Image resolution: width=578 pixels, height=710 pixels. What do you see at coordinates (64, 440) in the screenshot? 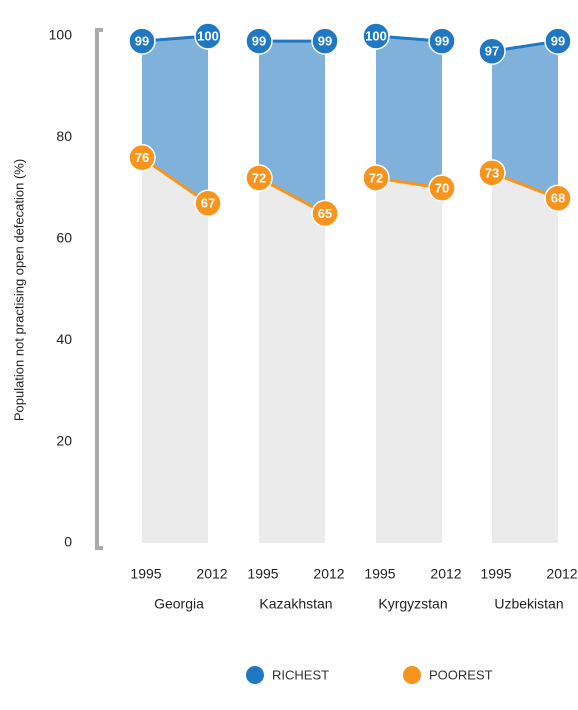
I see `y-tick-label: 20` at bounding box center [64, 440].